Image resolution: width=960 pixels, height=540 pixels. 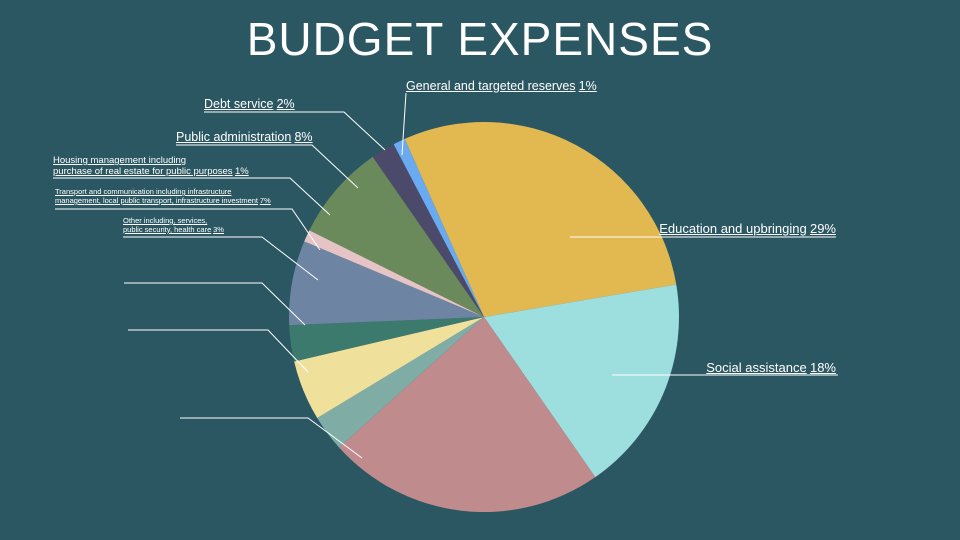 I want to click on value-label: 2%, so click(x=285, y=104).